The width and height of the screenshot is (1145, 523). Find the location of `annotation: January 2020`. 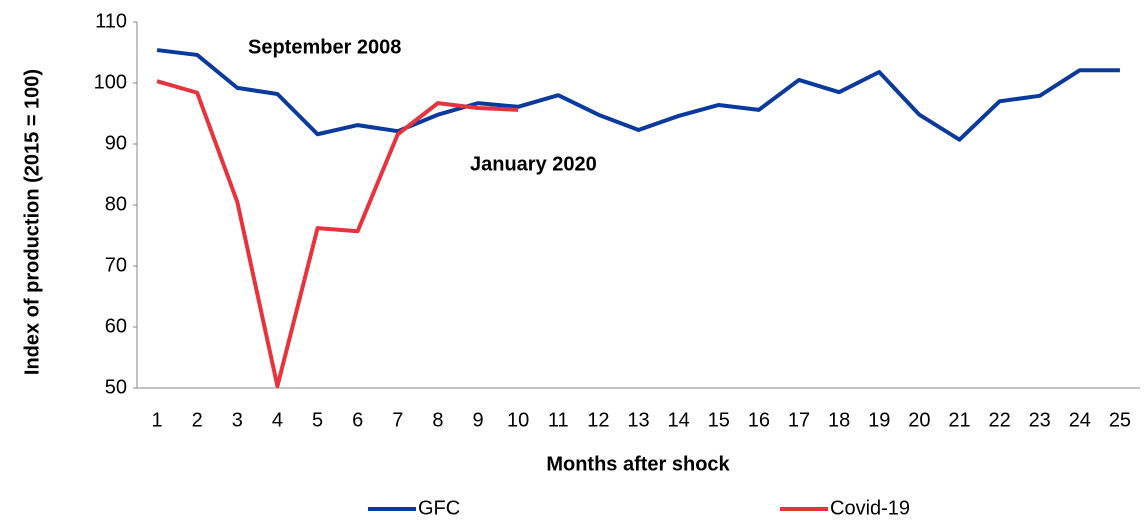

annotation: January 2020 is located at coordinates (533, 164).